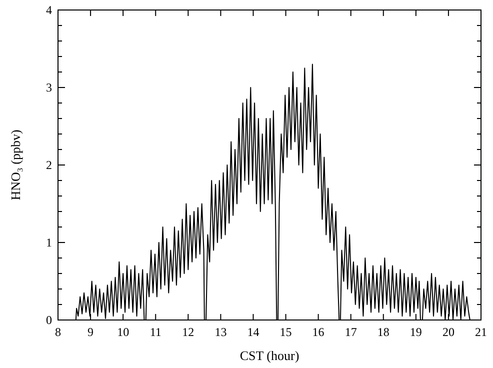  Describe the element at coordinates (49, 10) in the screenshot. I see `y-tick-label: 4` at that location.